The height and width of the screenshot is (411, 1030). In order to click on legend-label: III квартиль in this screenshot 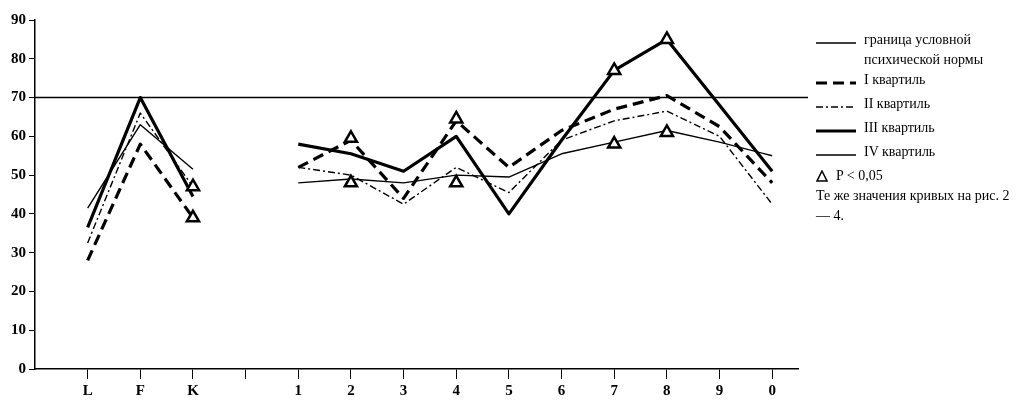, I will do `click(899, 128)`.